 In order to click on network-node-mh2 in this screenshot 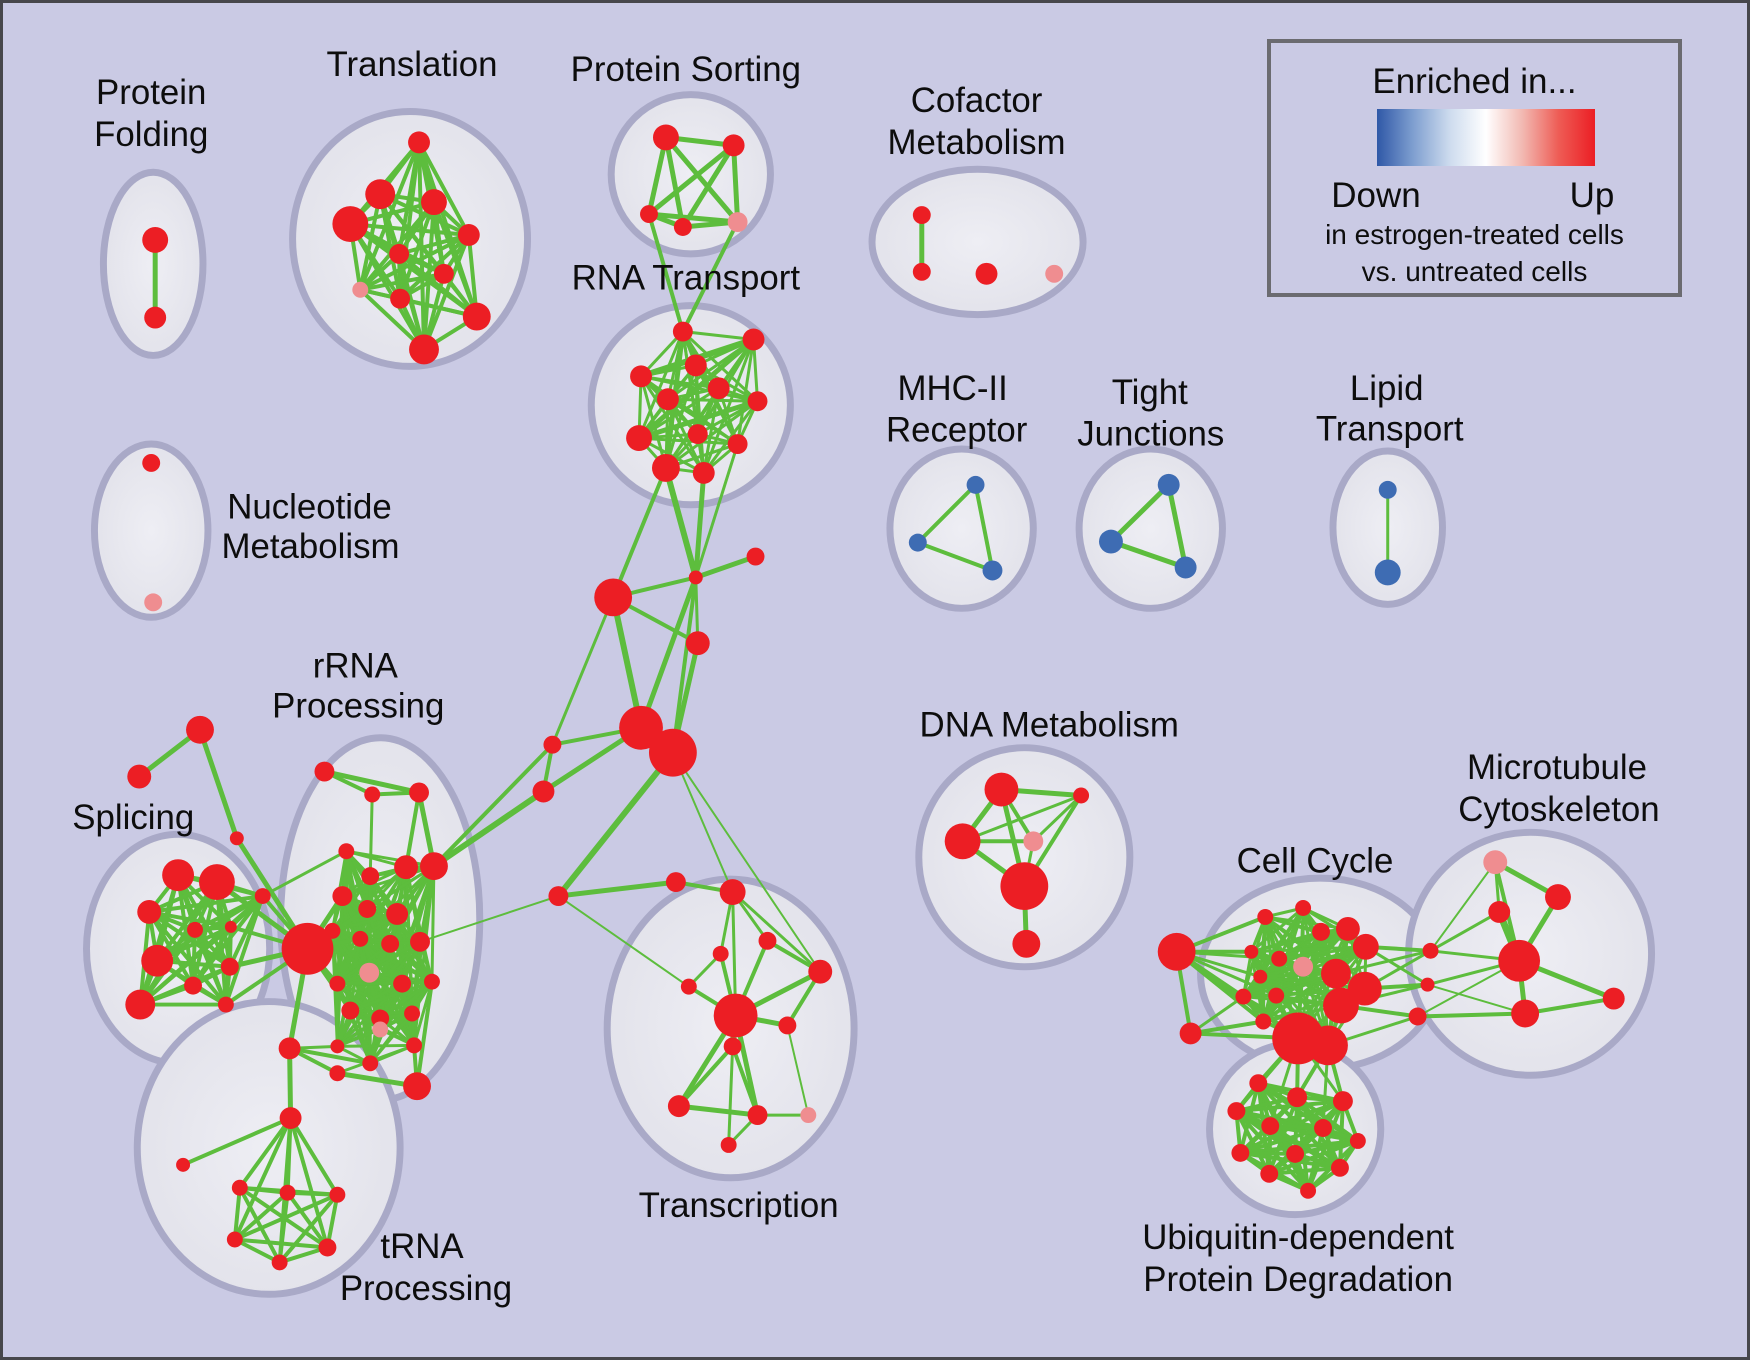, I will do `click(917, 542)`.